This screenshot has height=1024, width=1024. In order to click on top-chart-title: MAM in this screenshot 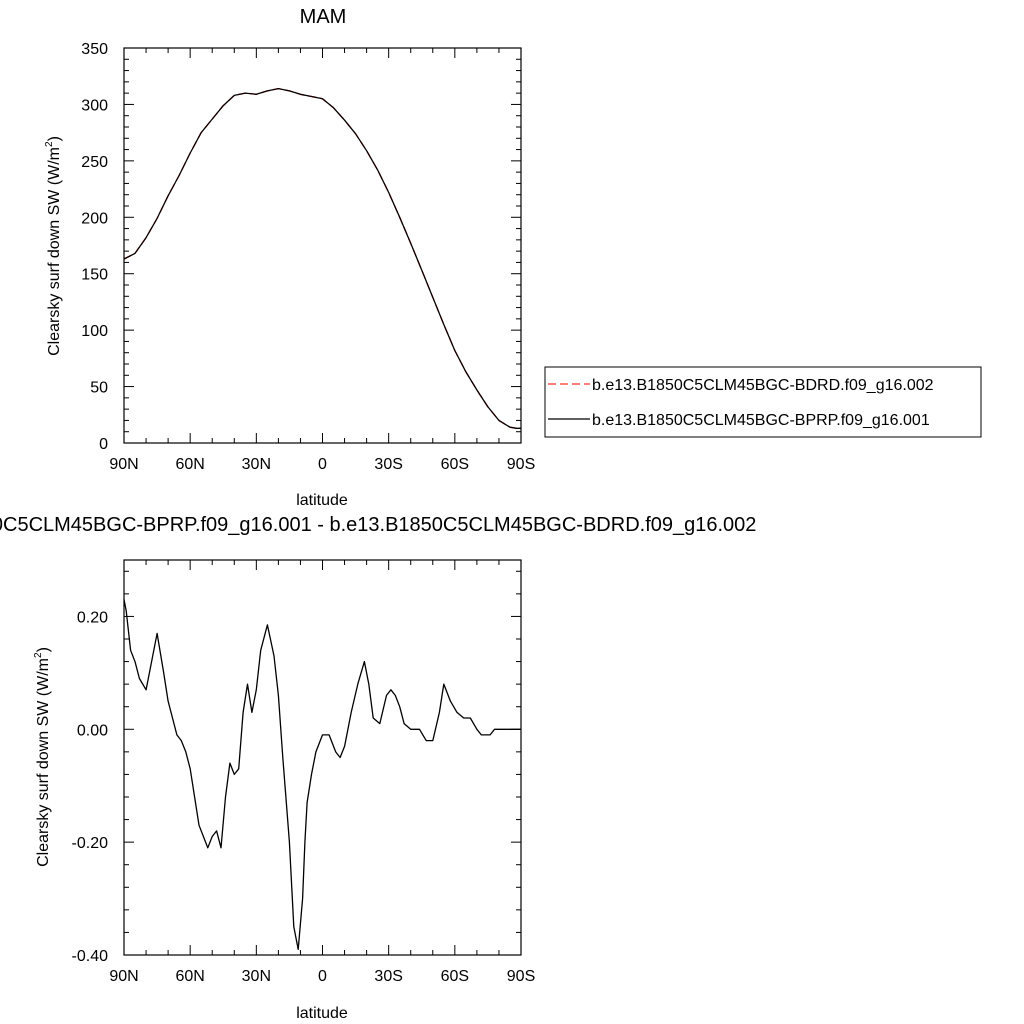, I will do `click(323, 17)`.